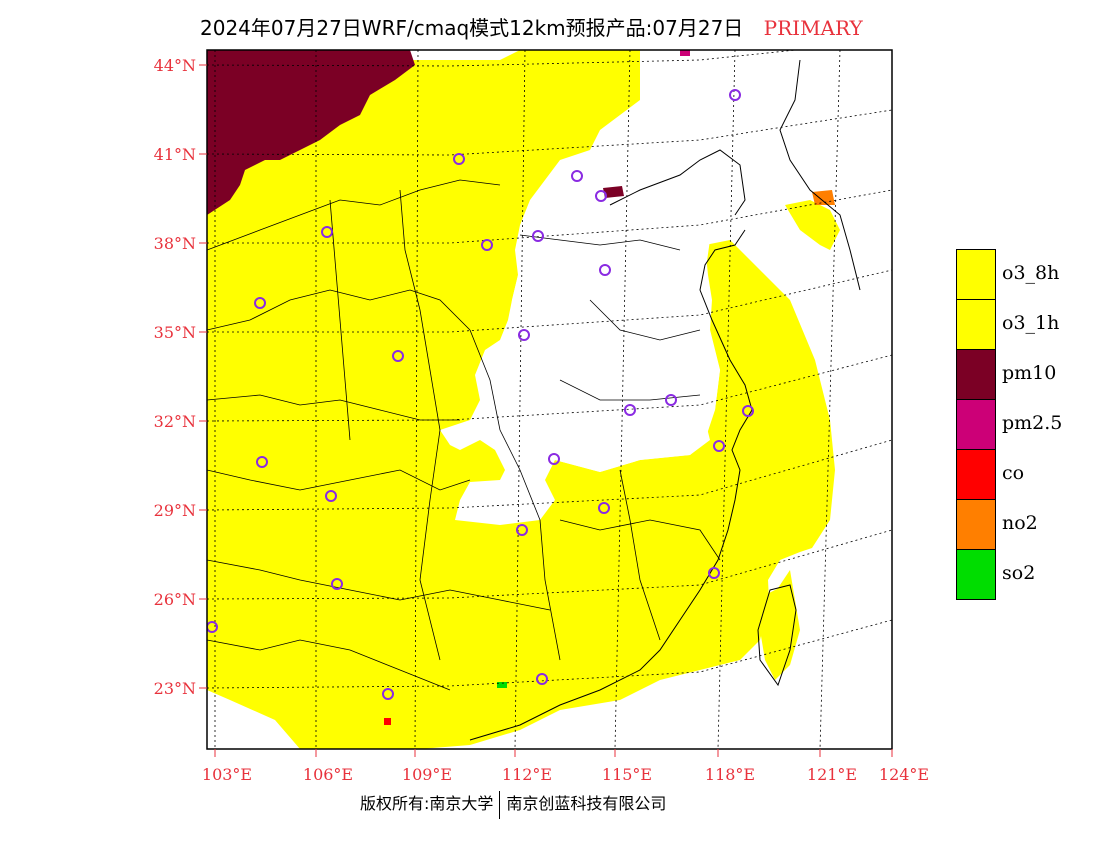  Describe the element at coordinates (812, 225) in the screenshot. I see `o3-region-north-sea` at that location.